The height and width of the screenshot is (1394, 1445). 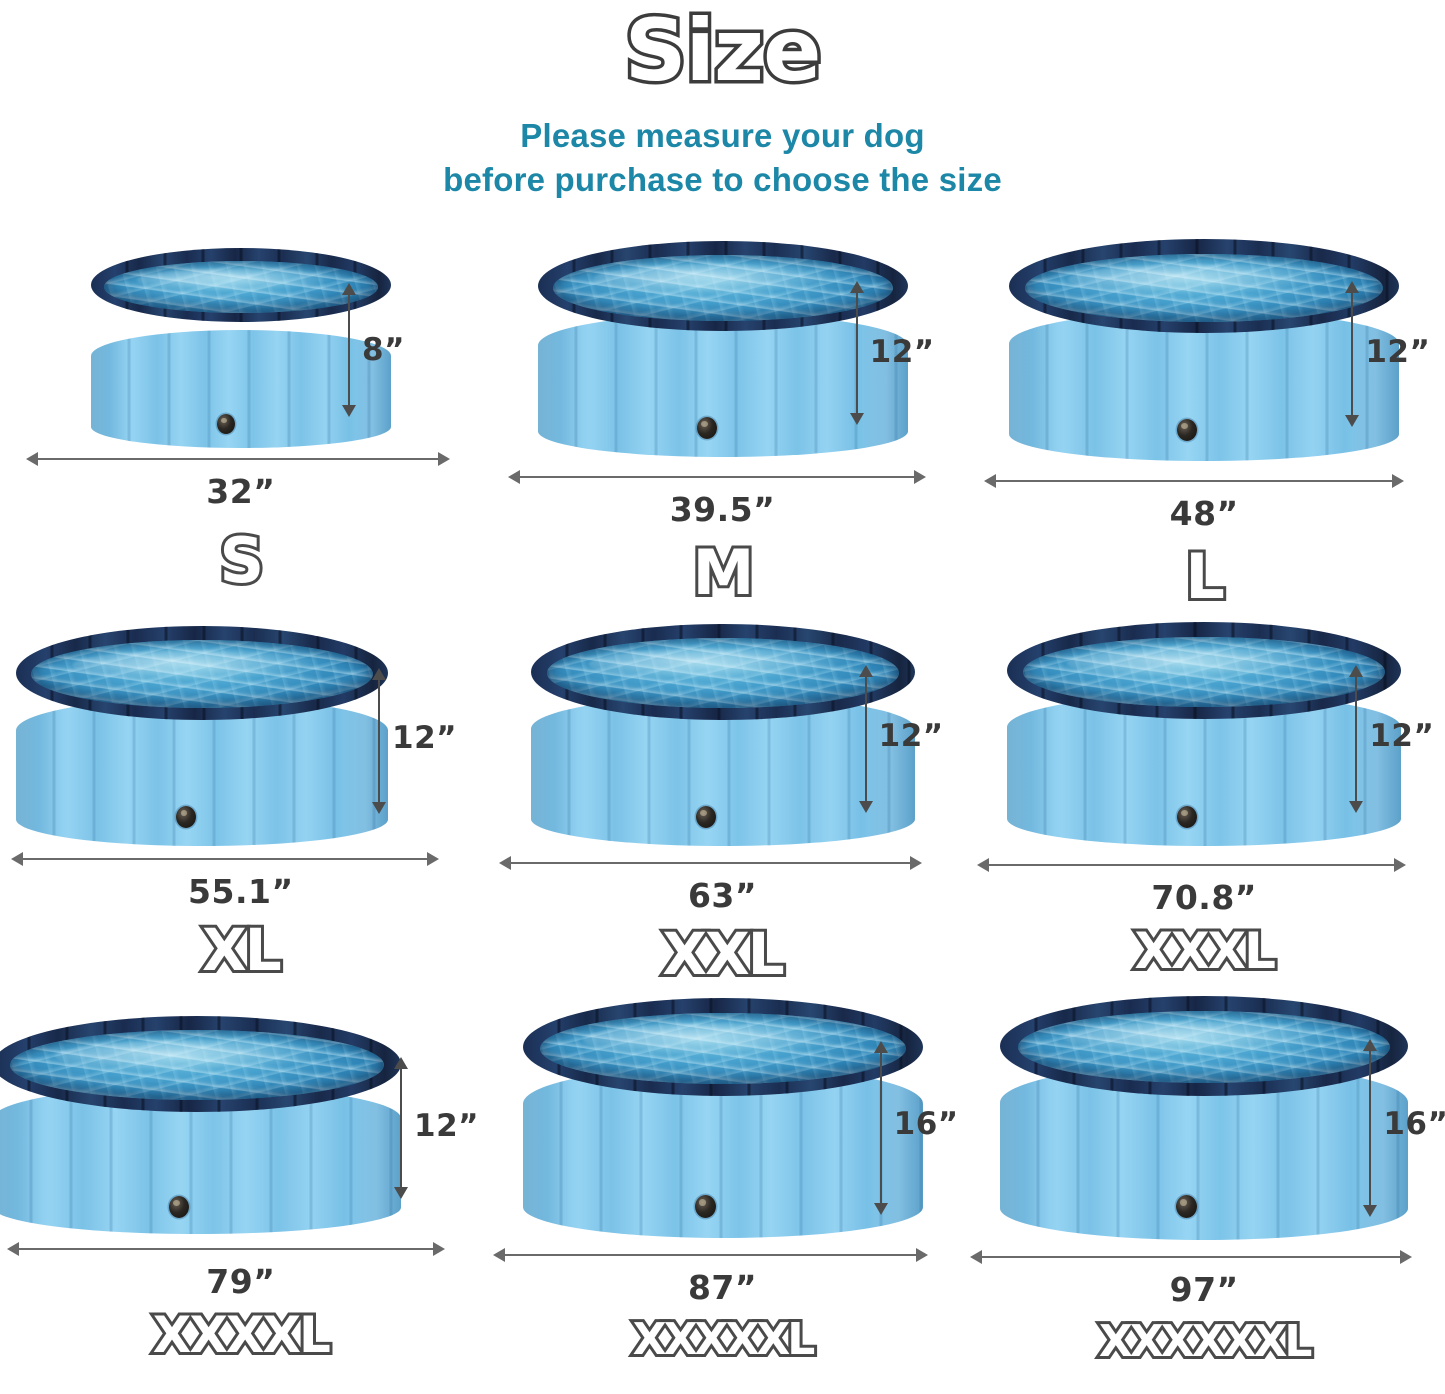 What do you see at coordinates (1204, 897) in the screenshot?
I see `width-label-xxxl: 70.8”` at bounding box center [1204, 897].